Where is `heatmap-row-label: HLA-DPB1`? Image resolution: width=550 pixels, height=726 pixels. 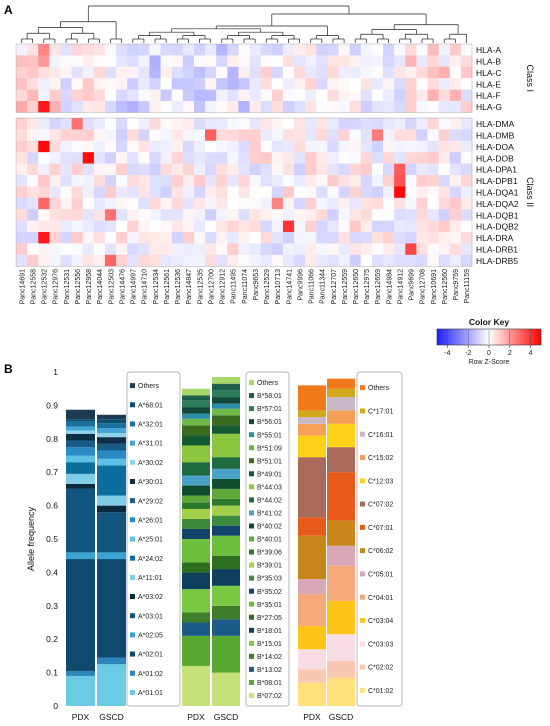 heatmap-row-label: HLA-DPB1 is located at coordinates (497, 181).